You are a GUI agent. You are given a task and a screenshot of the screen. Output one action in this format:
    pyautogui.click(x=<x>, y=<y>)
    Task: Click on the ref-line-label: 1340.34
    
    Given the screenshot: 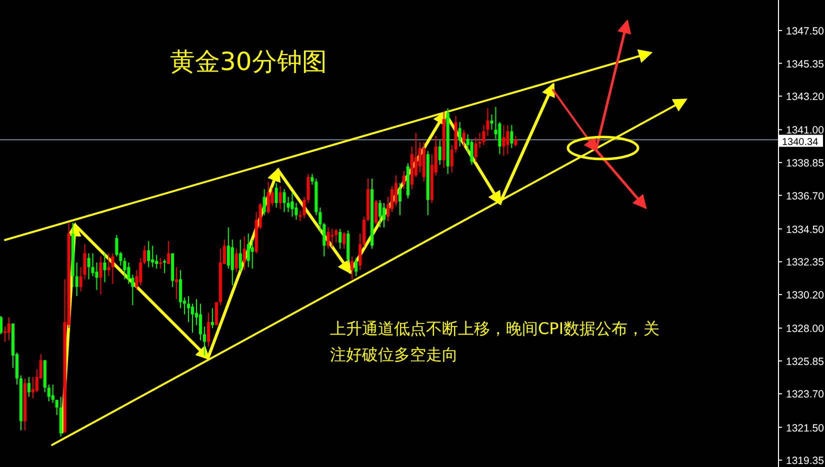 What is the action you would take?
    pyautogui.click(x=800, y=142)
    